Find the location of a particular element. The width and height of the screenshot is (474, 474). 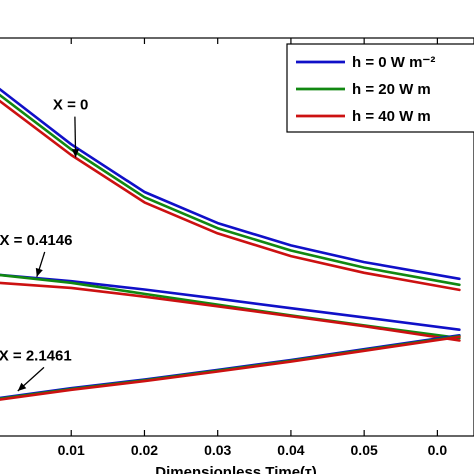

legend-entry-label: h = 20 W m is located at coordinates (391, 89).